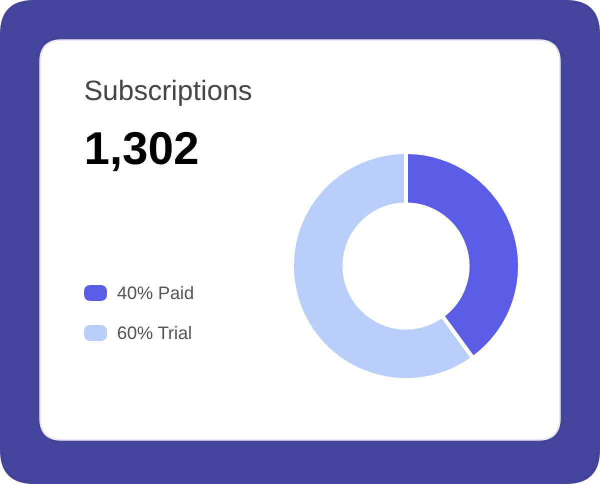 The width and height of the screenshot is (600, 484). I want to click on chart-title: Subscriptions, so click(168, 90).